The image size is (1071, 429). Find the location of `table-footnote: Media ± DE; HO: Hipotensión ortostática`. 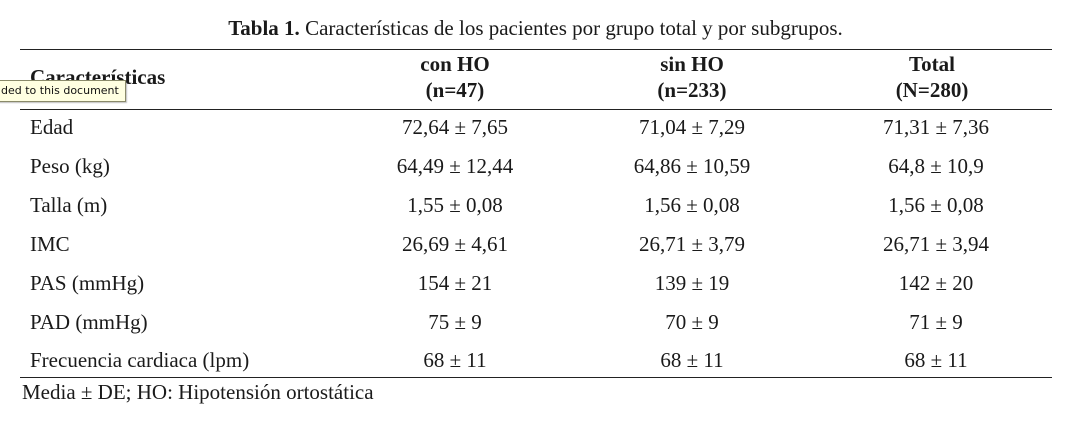

table-footnote: Media ± DE; HO: Hipotensión ortostática is located at coordinates (198, 392).